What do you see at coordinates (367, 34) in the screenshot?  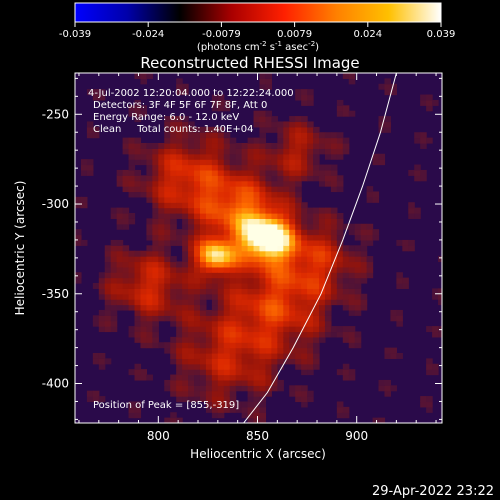 I see `colorbar-tick-label: 0.024` at bounding box center [367, 34].